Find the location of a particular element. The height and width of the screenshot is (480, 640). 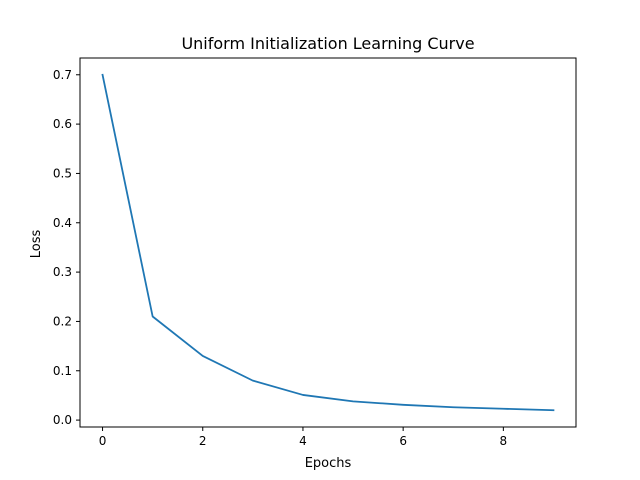

x-tick-label: 6 is located at coordinates (403, 441).